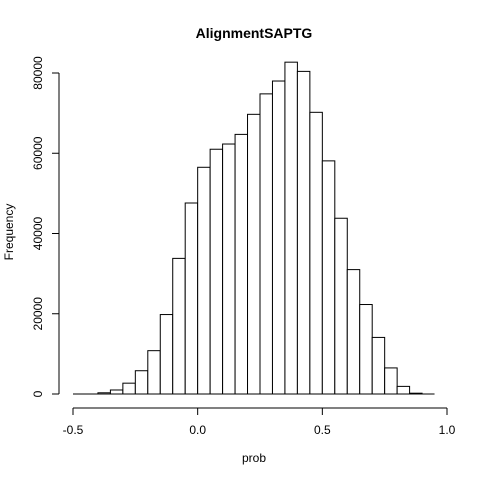  What do you see at coordinates (259, 422) in the screenshot?
I see `x-axis: -0.5 0.0 0.5 1.0` at bounding box center [259, 422].